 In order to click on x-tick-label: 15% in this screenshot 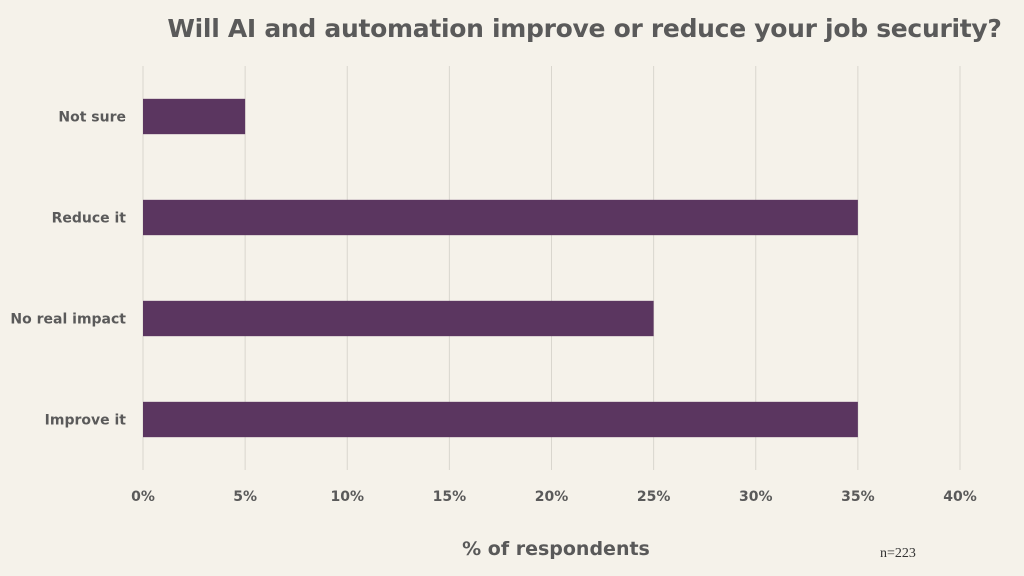, I will do `click(450, 497)`.